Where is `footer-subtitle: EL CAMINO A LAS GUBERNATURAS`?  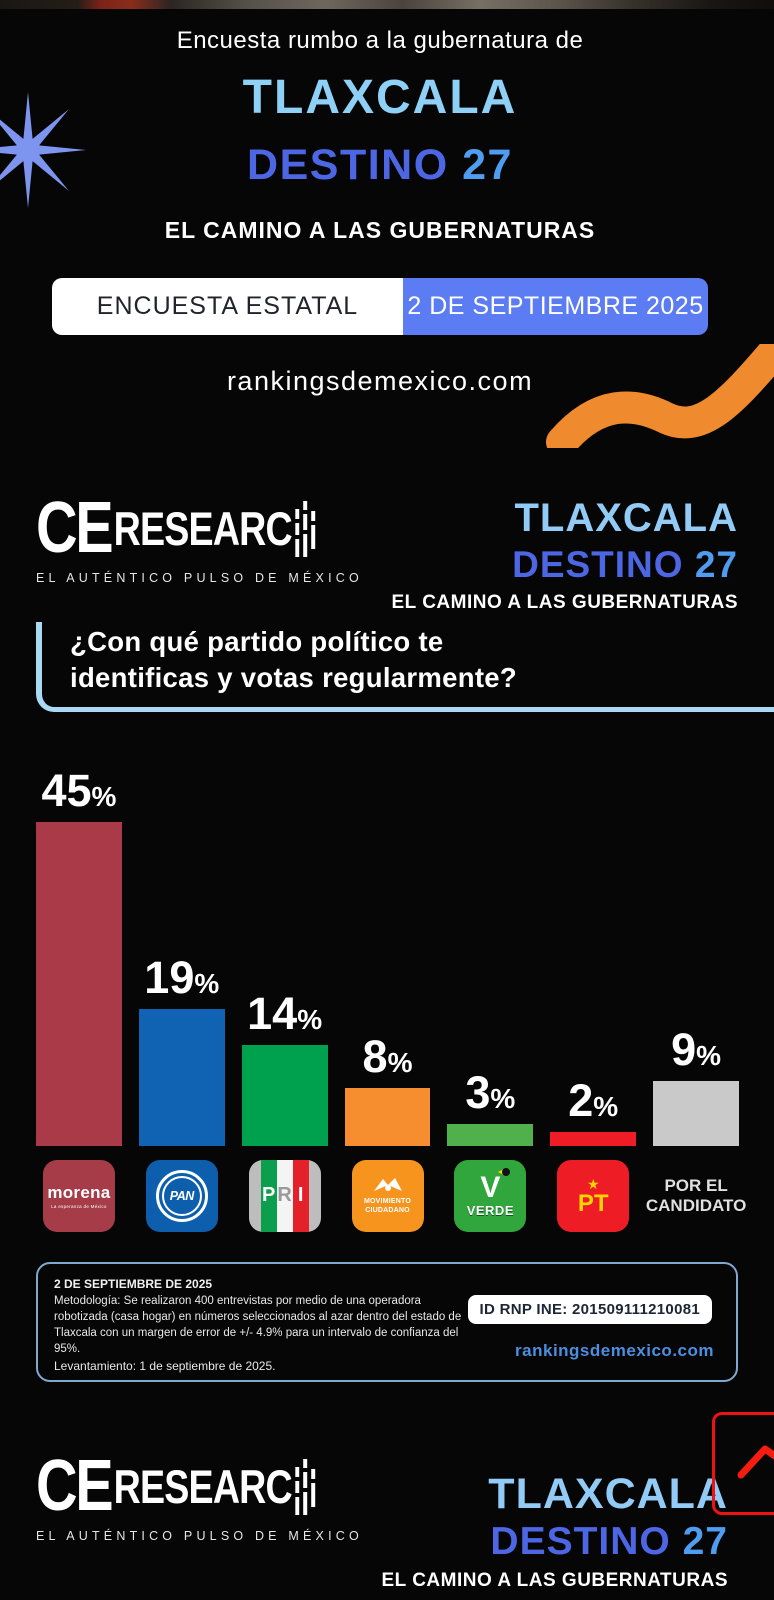
footer-subtitle: EL CAMINO A LAS GUBERNATURAS is located at coordinates (554, 1581).